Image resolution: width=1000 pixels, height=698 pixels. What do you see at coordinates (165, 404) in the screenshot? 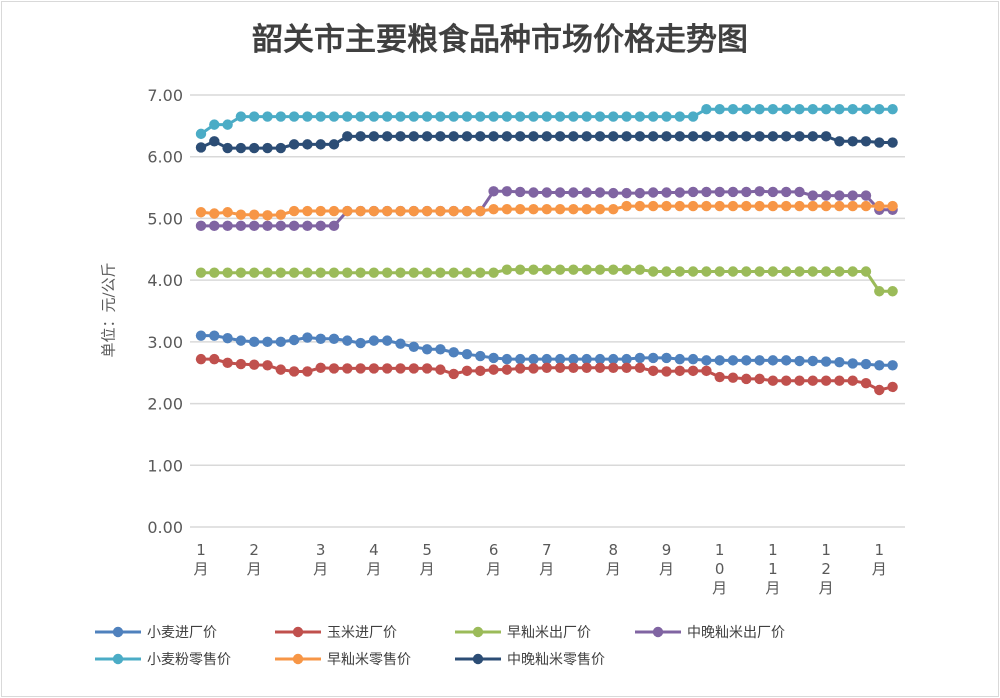
I see `y-tick-label: 2.00` at bounding box center [165, 404].